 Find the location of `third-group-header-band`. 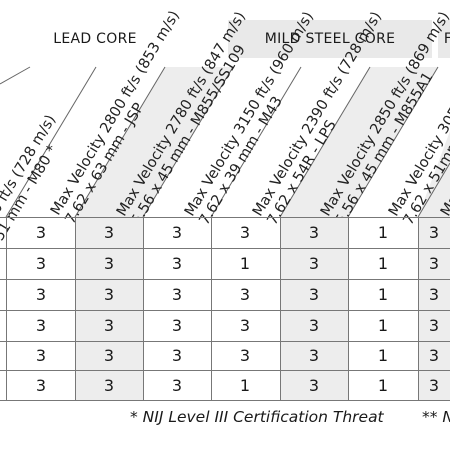

third-group-header-band is located at coordinates (444, 39).